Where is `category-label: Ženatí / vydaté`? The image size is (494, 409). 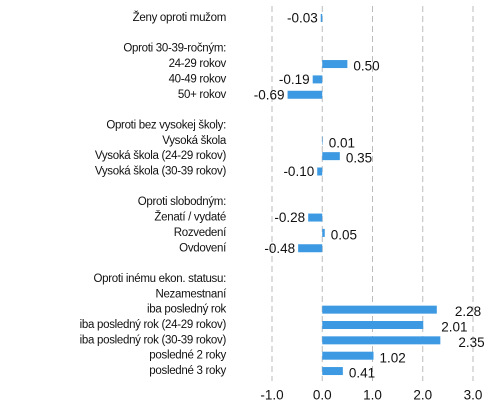
category-label: Ženatí / vydaté is located at coordinates (190, 217).